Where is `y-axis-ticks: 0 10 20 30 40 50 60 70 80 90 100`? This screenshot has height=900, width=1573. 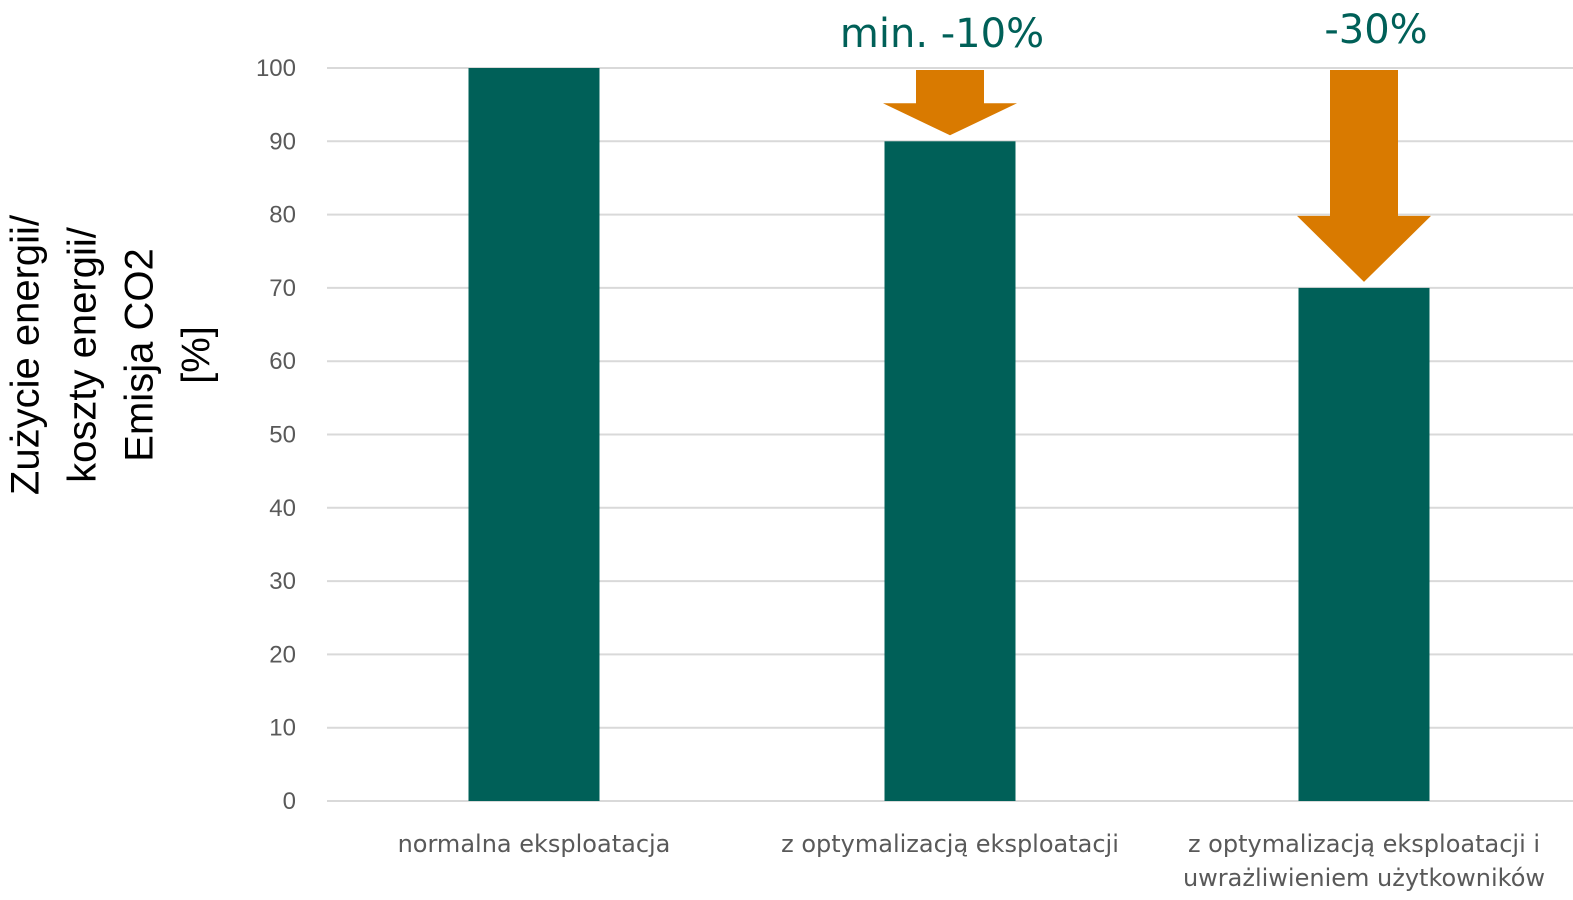
y-axis-ticks: 0 10 20 30 40 50 60 70 80 90 100 is located at coordinates (276, 435).